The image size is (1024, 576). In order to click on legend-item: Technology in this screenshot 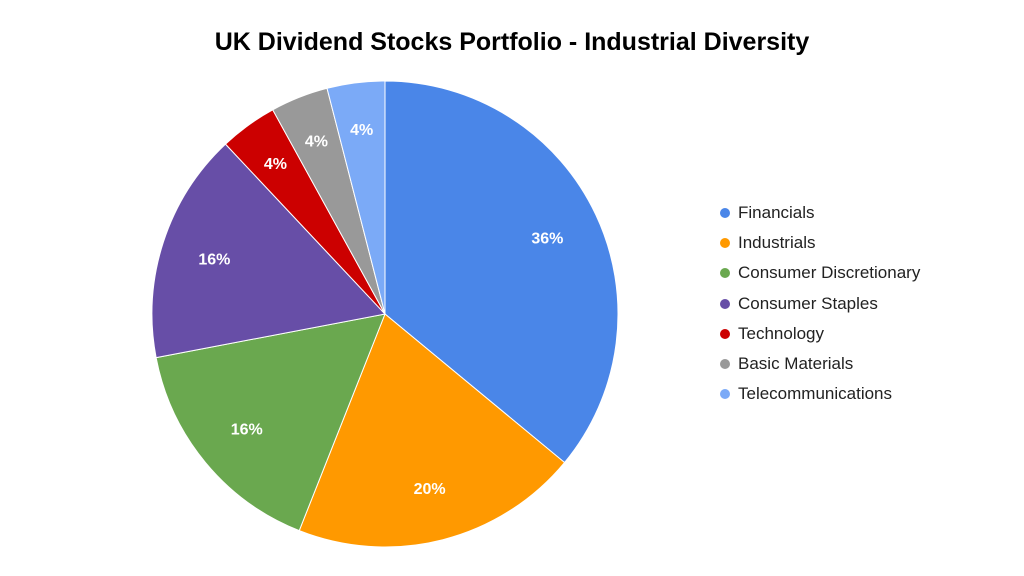, I will do `click(820, 334)`.